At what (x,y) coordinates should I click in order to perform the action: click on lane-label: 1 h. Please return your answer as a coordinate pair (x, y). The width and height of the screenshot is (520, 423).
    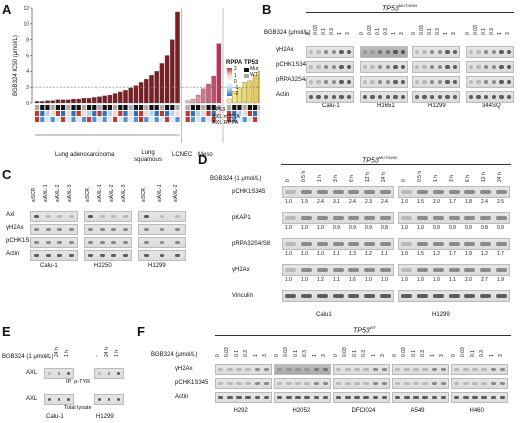
    Looking at the image, I should click on (117, 353).